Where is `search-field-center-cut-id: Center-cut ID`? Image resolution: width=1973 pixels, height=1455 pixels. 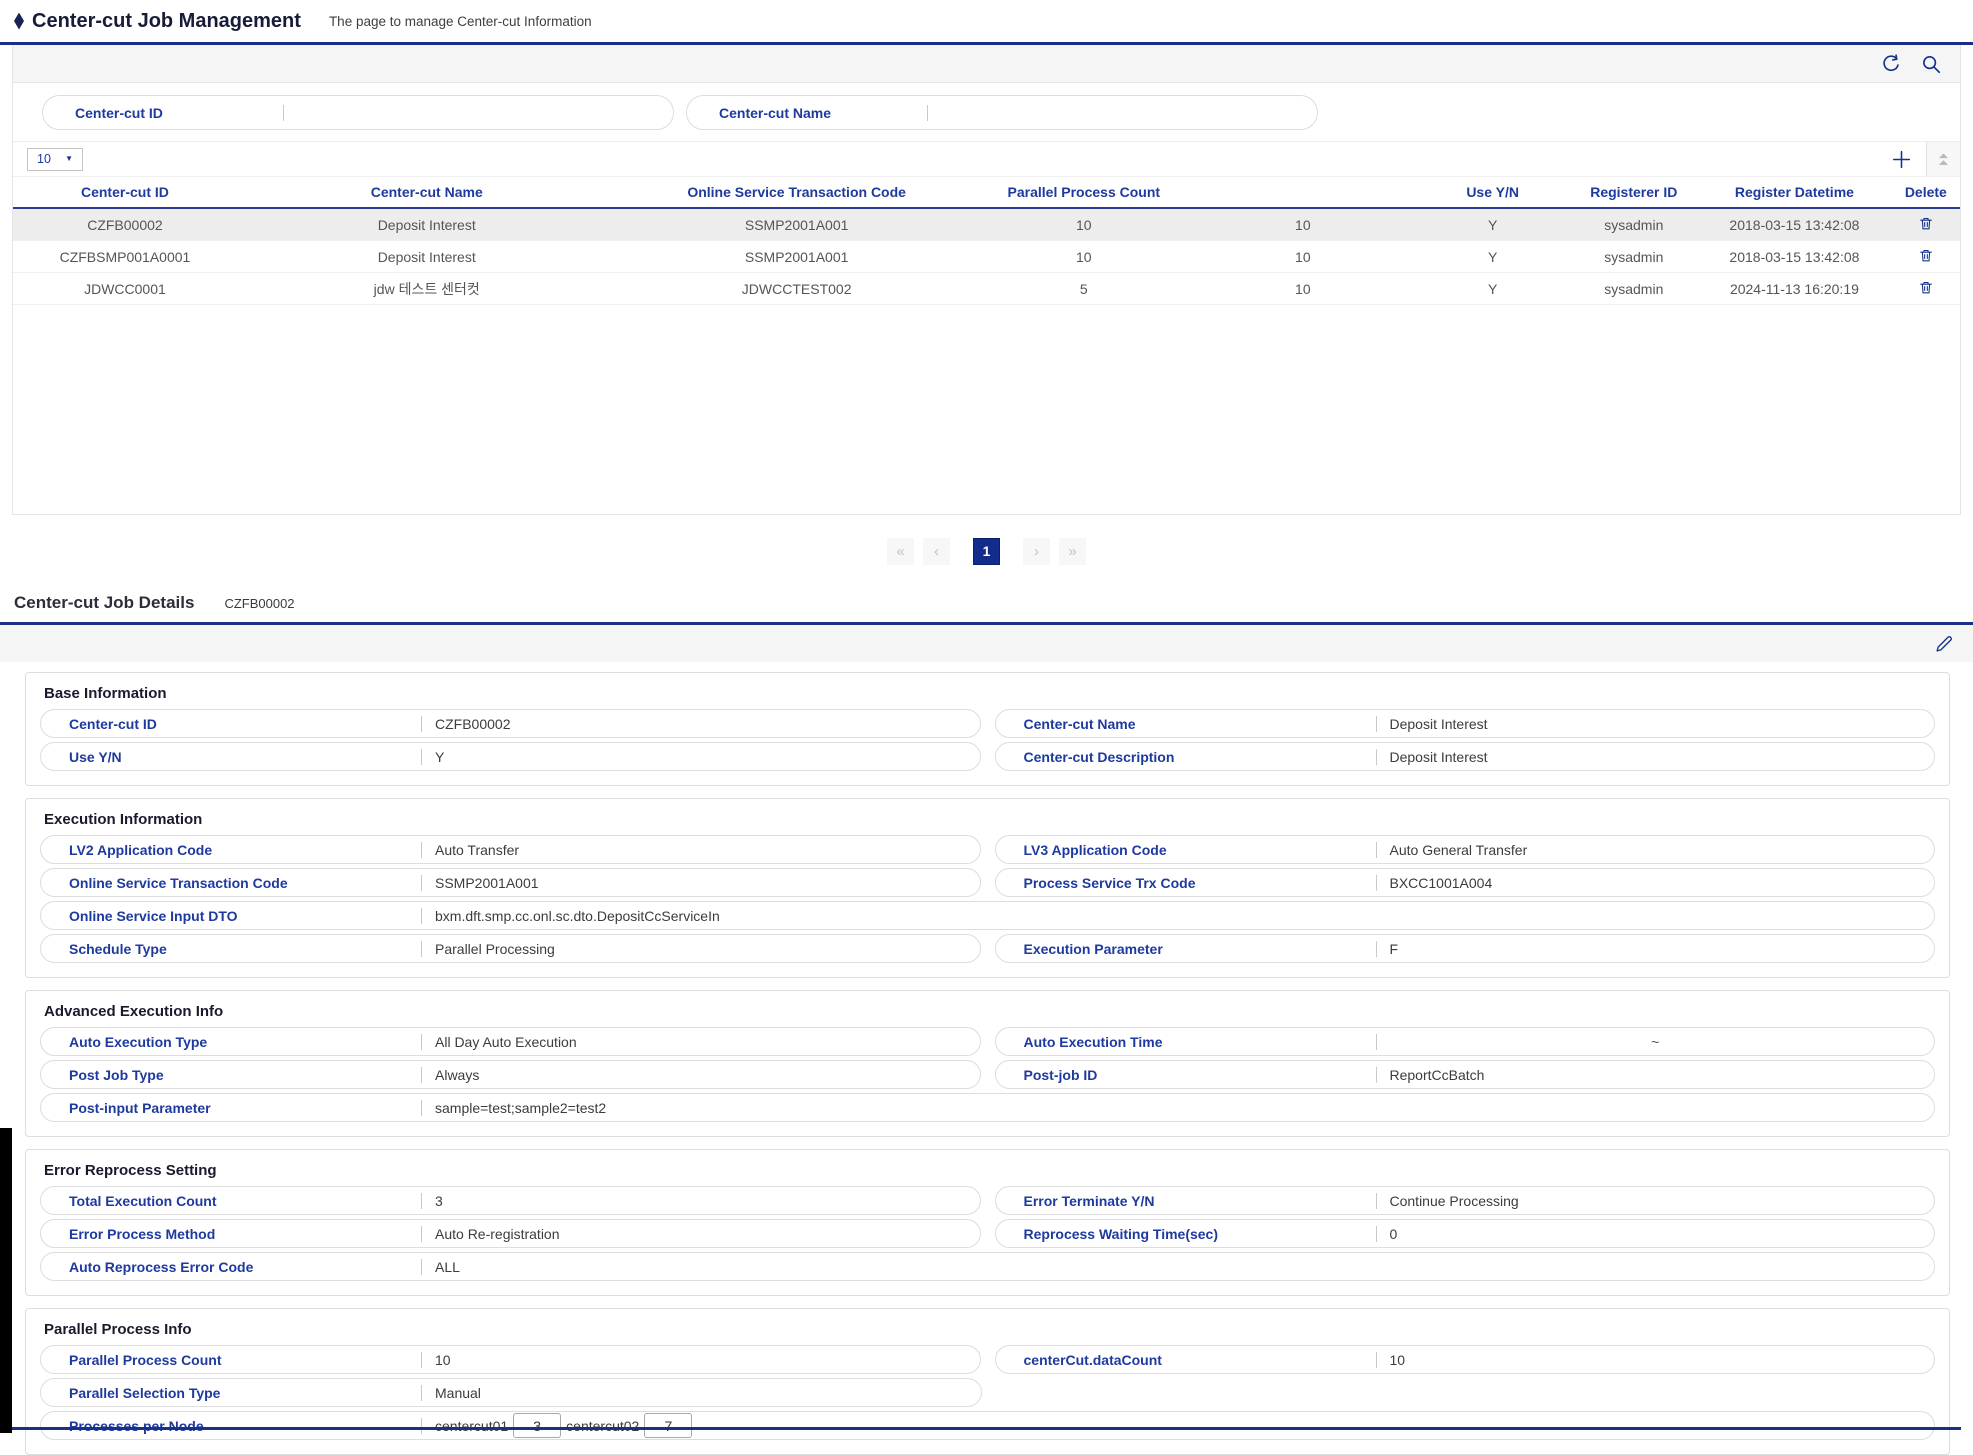
search-field-center-cut-id: Center-cut ID is located at coordinates (358, 112).